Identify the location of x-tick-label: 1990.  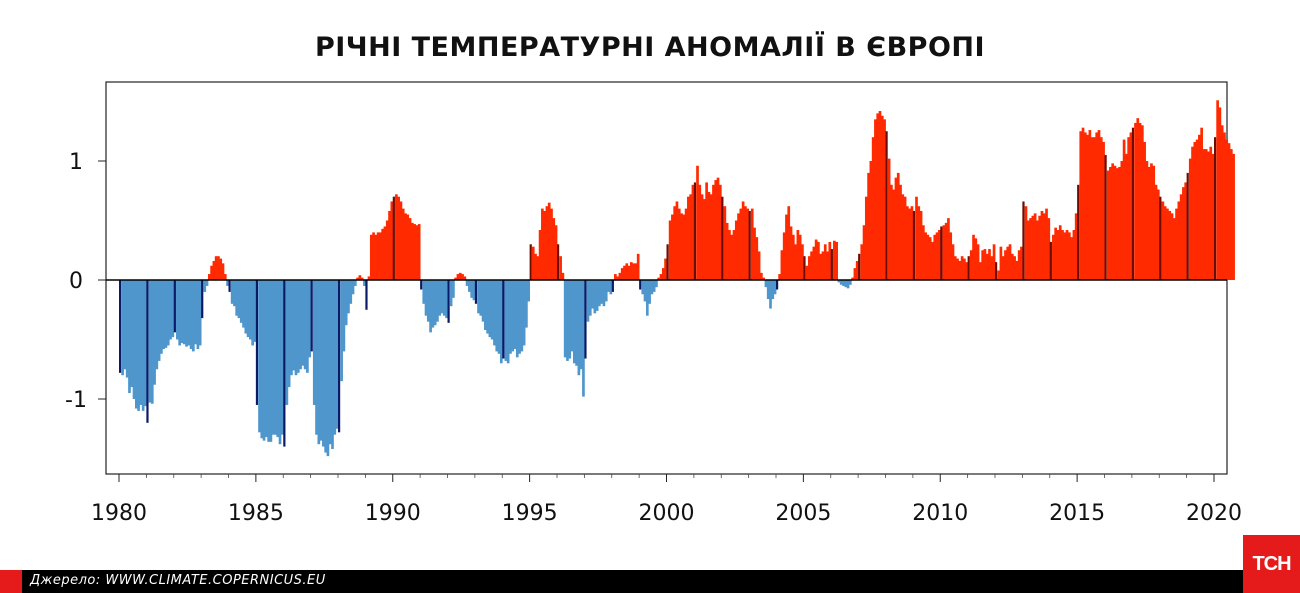
(393, 513).